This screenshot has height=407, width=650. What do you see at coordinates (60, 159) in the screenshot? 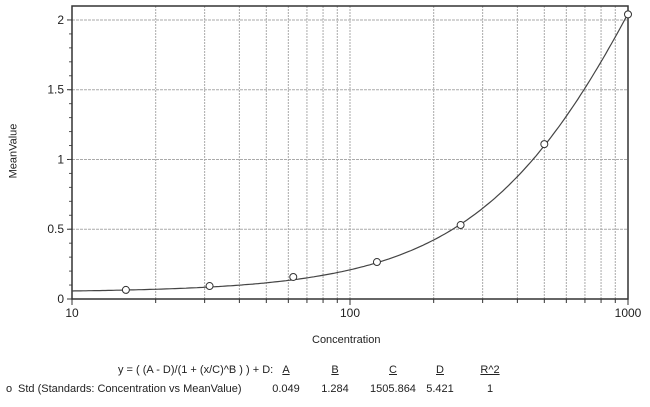
I see `y-tick-label: 1` at bounding box center [60, 159].